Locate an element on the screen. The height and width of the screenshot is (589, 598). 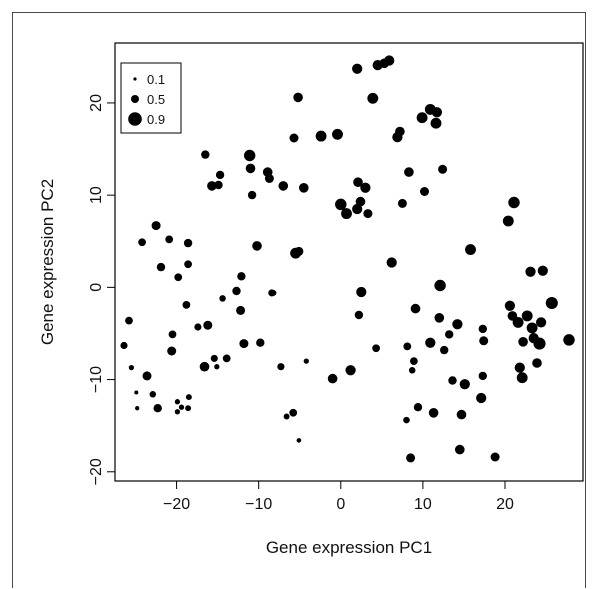
x-tick-label: −20 is located at coordinates (176, 504).